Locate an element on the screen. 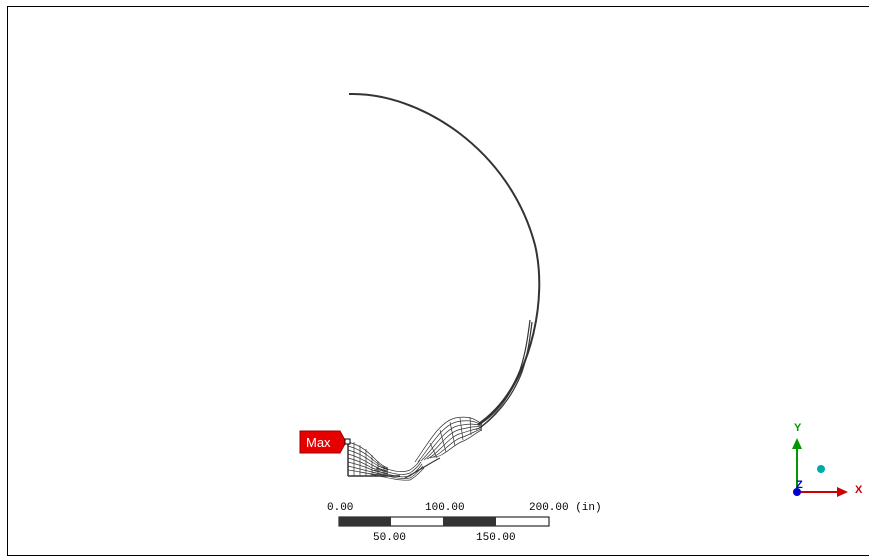  scale-bar is located at coordinates (444, 521).